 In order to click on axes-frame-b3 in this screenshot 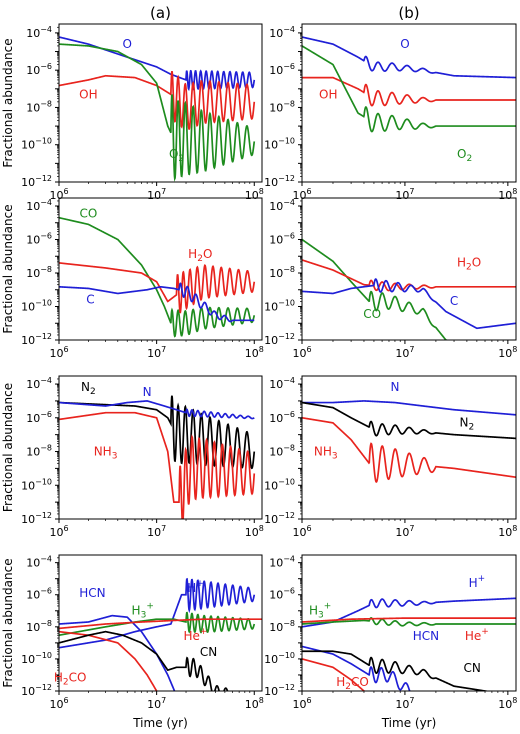, I will do `click(409, 447)`.